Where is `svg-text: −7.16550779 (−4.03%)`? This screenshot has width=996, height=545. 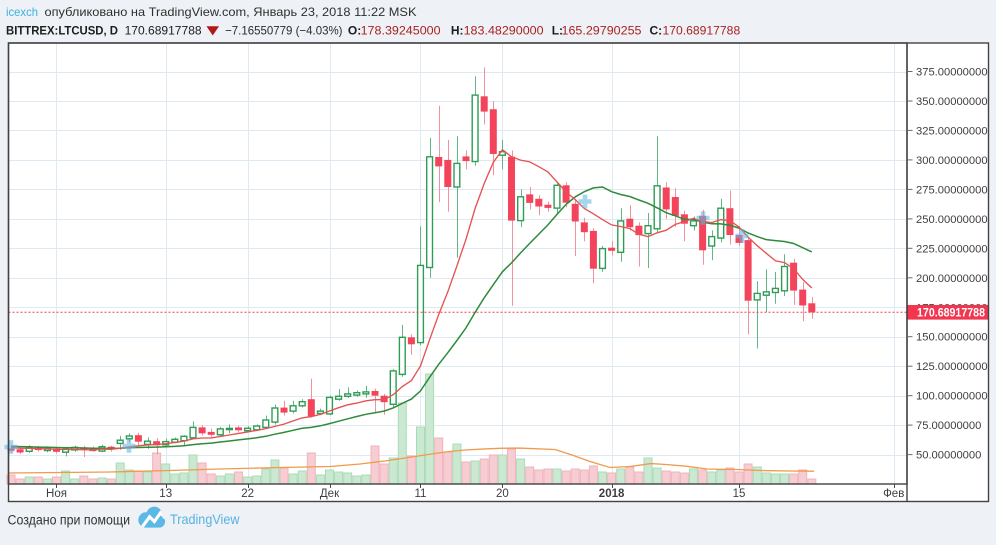
svg-text: −7.16550779 (−4.03%) is located at coordinates (283, 31).